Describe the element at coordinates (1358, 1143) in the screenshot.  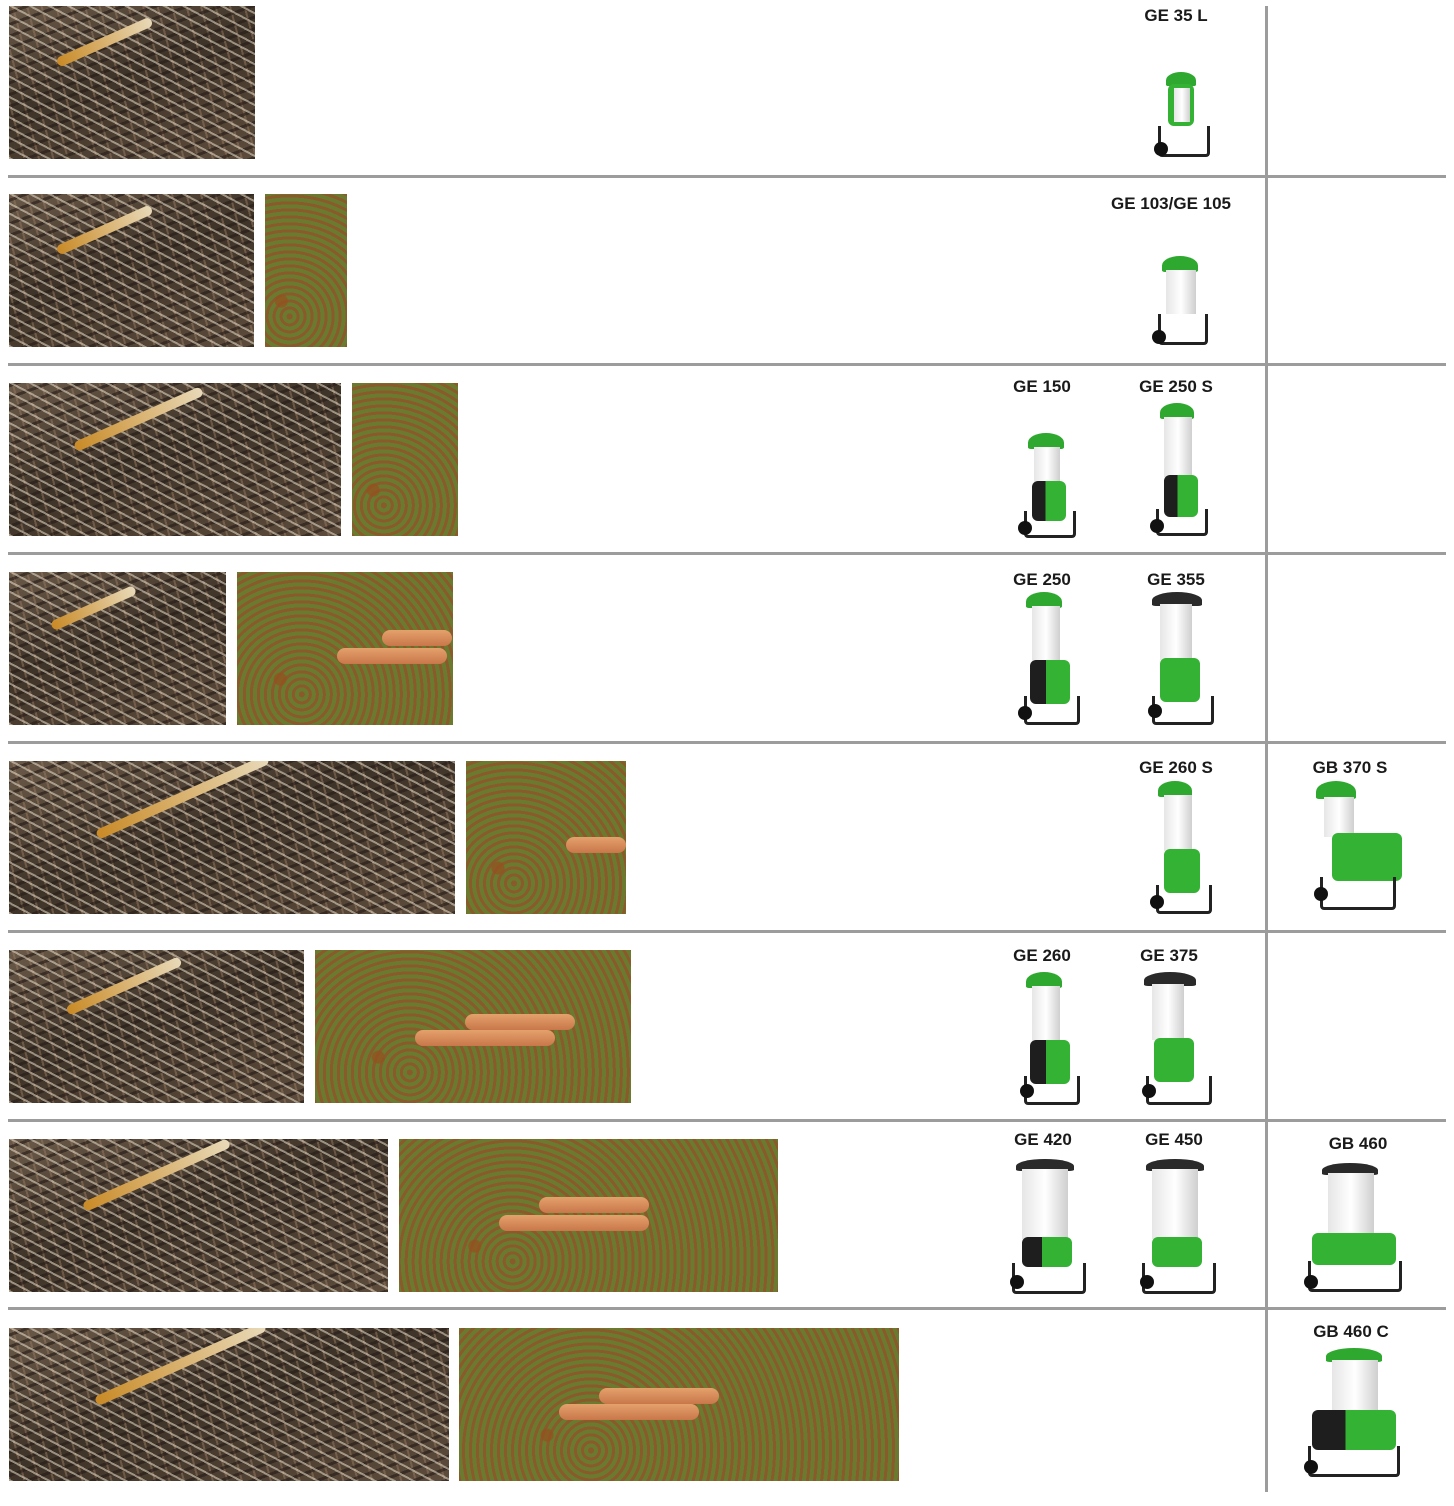
I see `model-label: GB 460` at that location.